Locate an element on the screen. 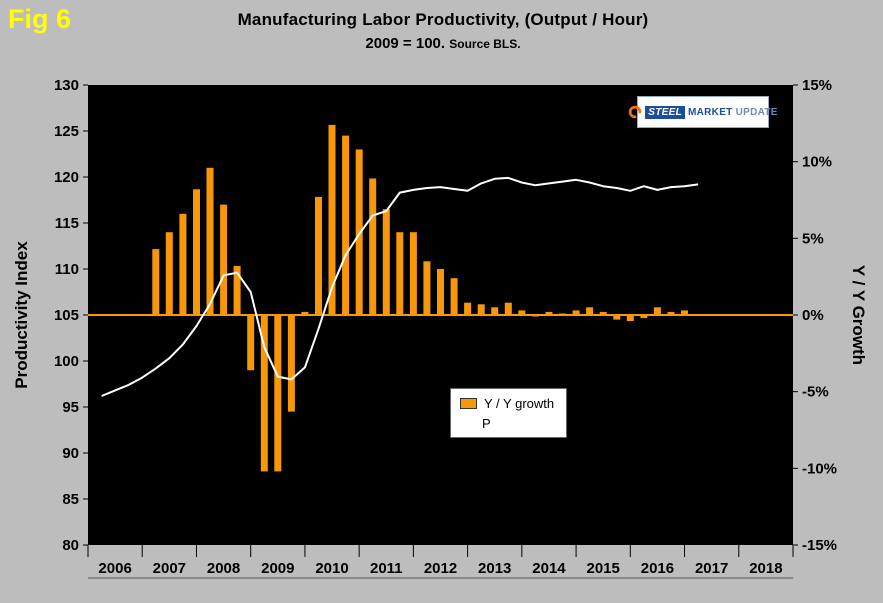  y-tick-label-right: 5% is located at coordinates (813, 238).